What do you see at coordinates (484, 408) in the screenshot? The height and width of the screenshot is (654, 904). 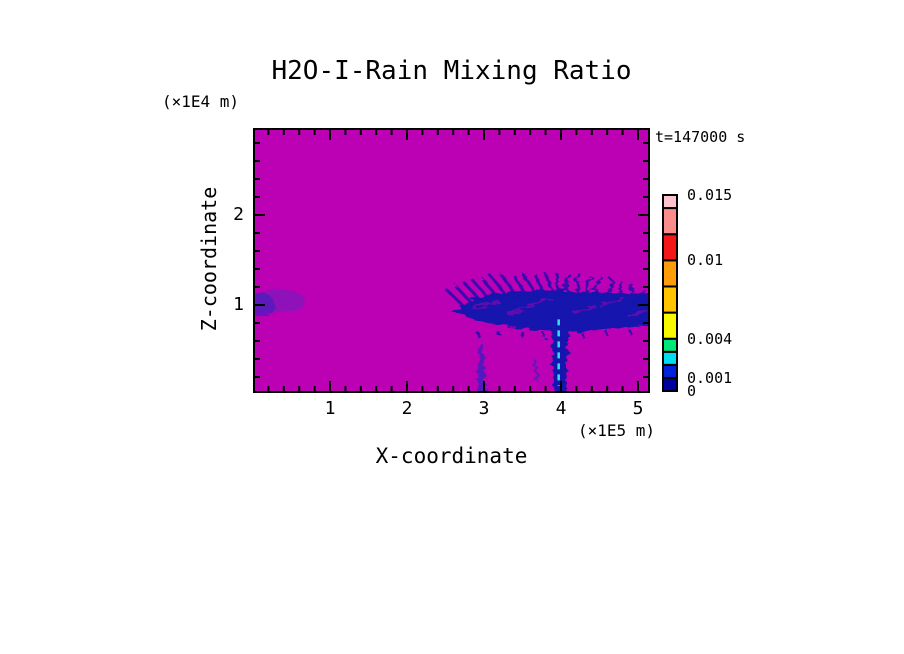 I see `x-tick-label: 3` at bounding box center [484, 408].